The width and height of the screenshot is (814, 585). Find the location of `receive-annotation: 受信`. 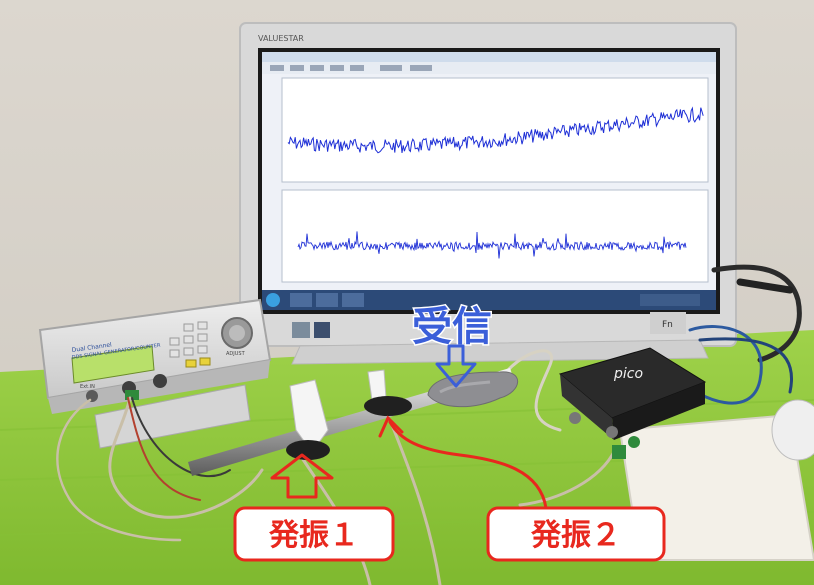

receive-annotation: 受信 is located at coordinates (452, 345).